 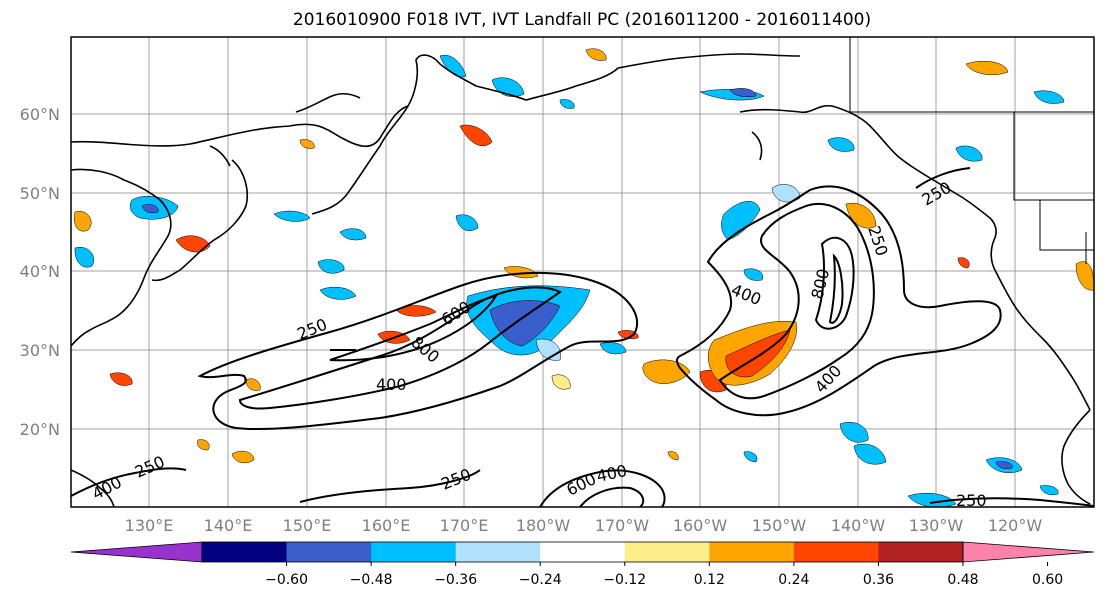 I want to click on contour-label: 250, so click(x=971, y=500).